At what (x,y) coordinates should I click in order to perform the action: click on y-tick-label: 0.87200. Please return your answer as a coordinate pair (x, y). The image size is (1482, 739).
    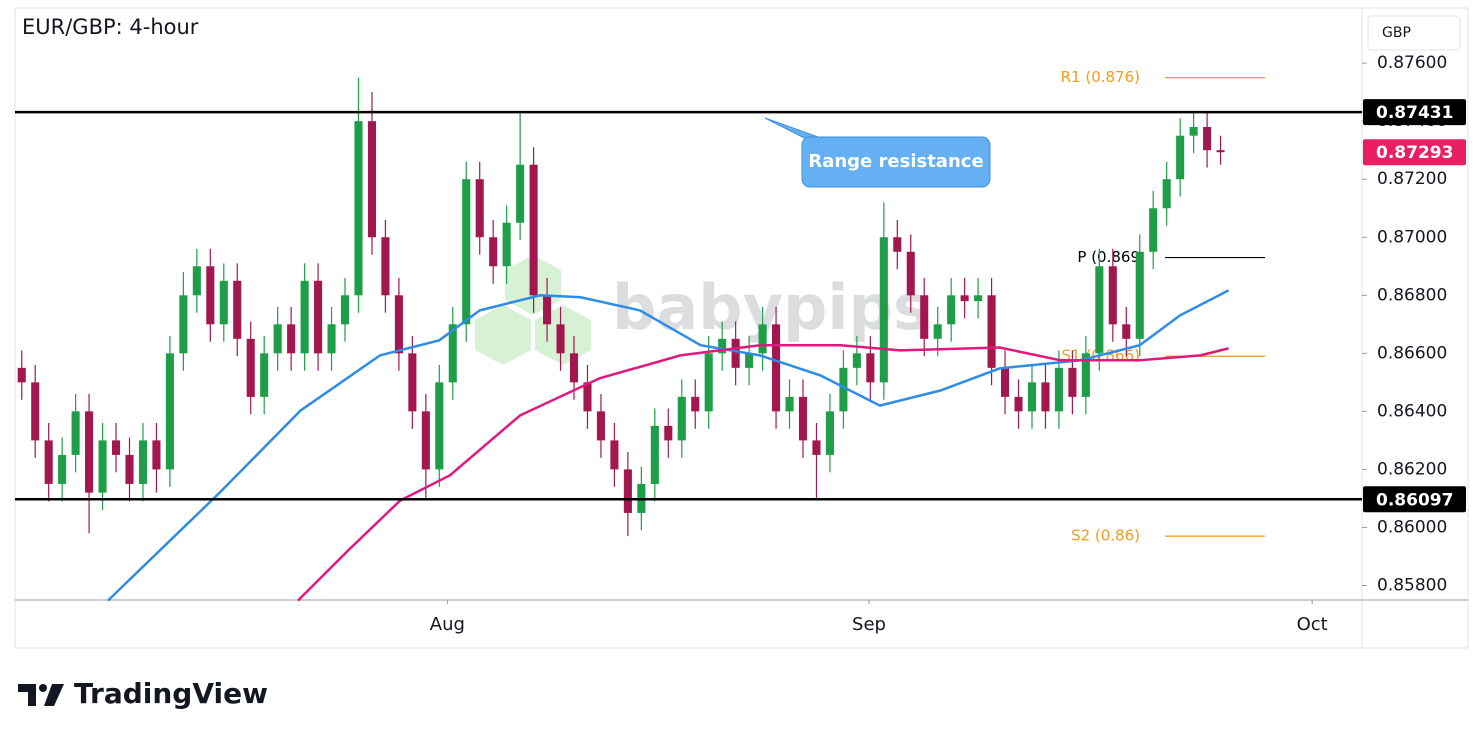
    Looking at the image, I should click on (1412, 179).